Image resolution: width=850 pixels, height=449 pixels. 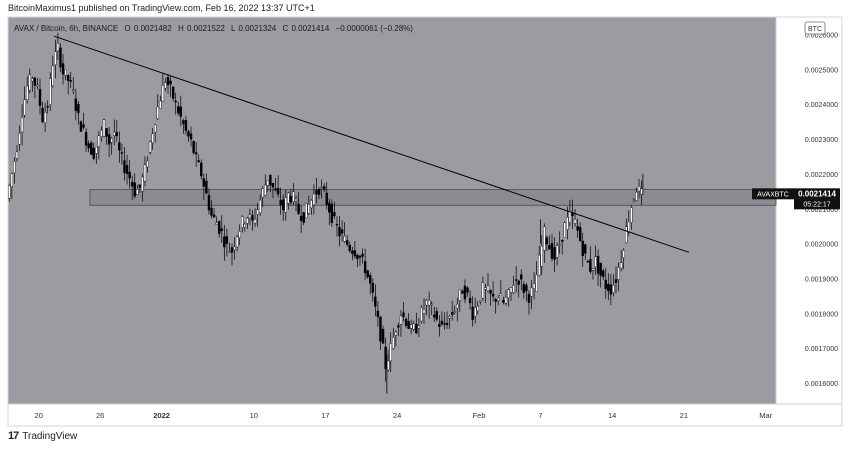 I want to click on legend-symbol: AVAX / Bitcoin, 6h, BINANCE, so click(x=66, y=28).